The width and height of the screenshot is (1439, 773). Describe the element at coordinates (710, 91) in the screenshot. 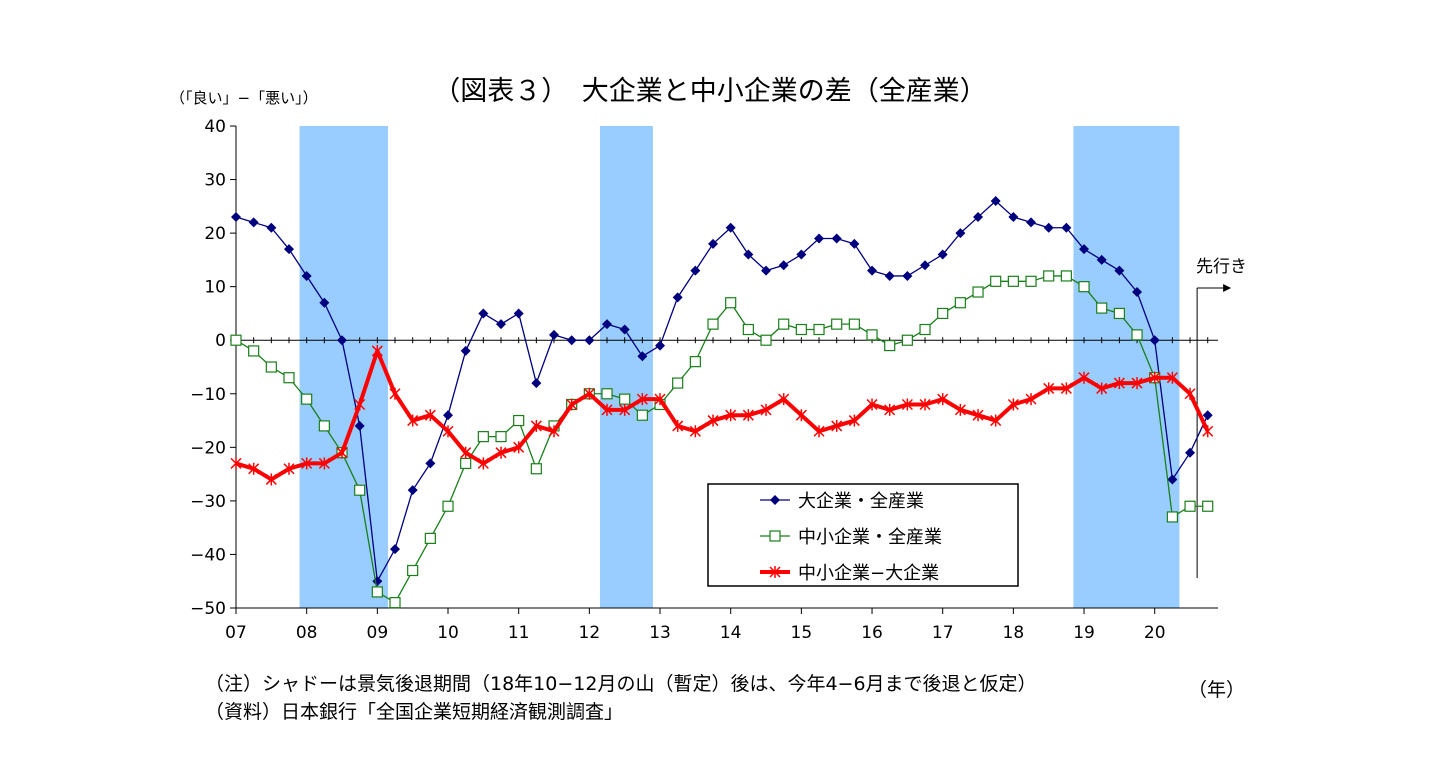

I see `chart-title: （図表３） 大企業と中小企業の差（全産業）` at that location.